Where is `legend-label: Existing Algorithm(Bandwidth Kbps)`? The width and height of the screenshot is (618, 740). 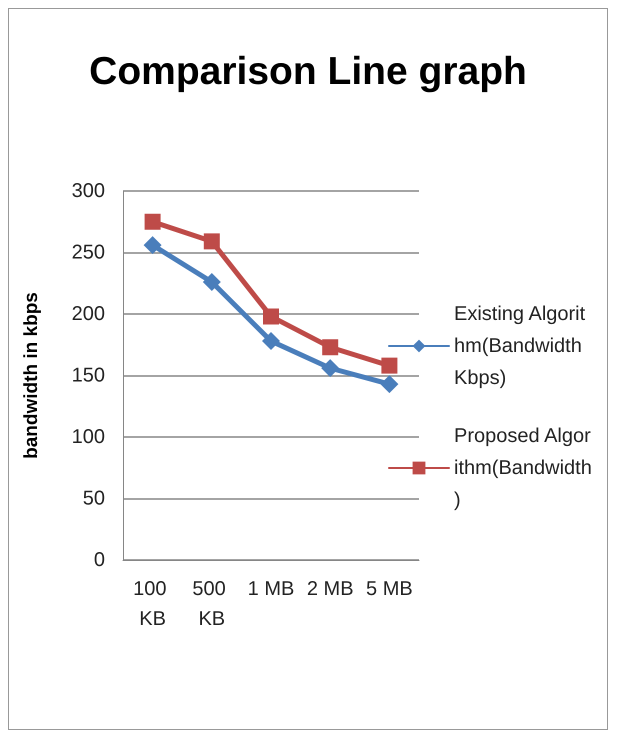
legend-label: Existing Algorithm(Bandwidth Kbps) is located at coordinates (521, 346).